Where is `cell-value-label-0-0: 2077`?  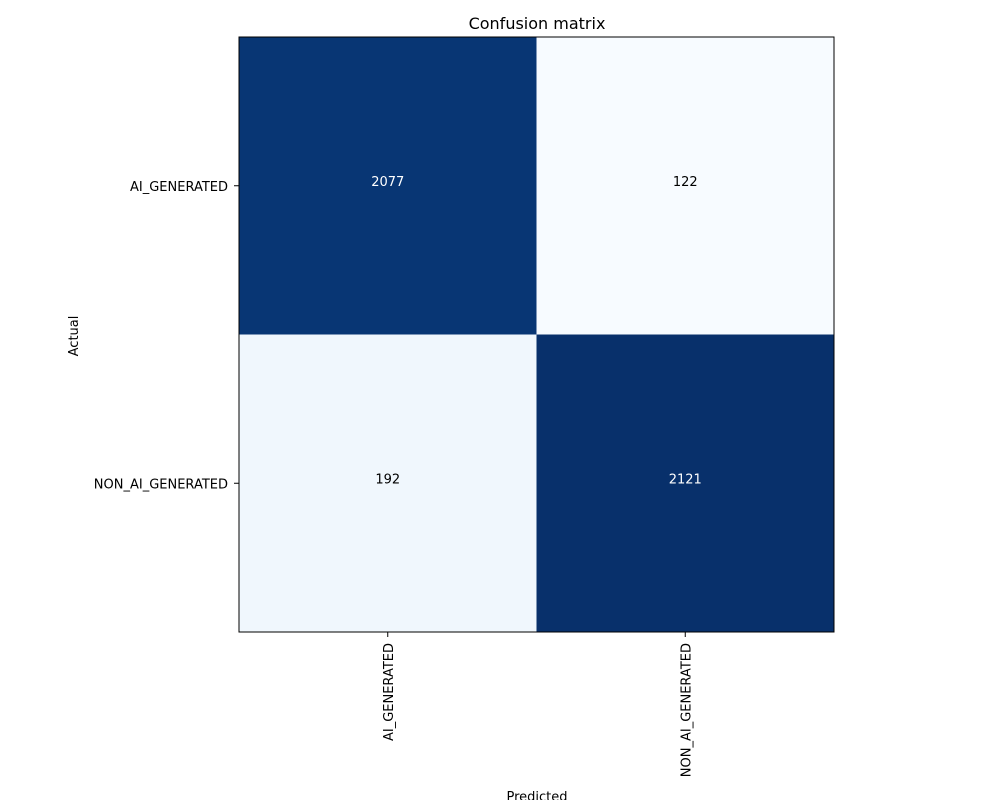
cell-value-label-0-0: 2077 is located at coordinates (387, 182).